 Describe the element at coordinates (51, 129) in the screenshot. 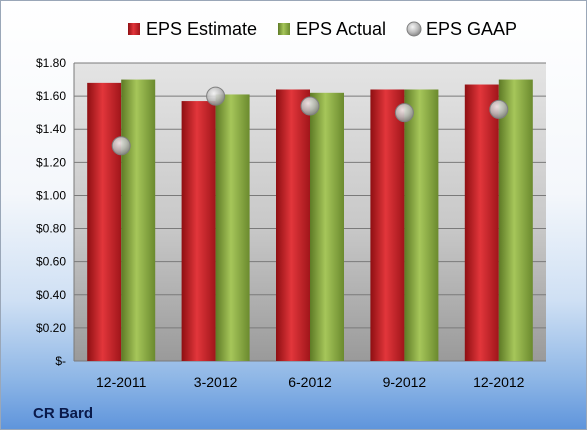

I see `y-tick-label: $1.40` at that location.